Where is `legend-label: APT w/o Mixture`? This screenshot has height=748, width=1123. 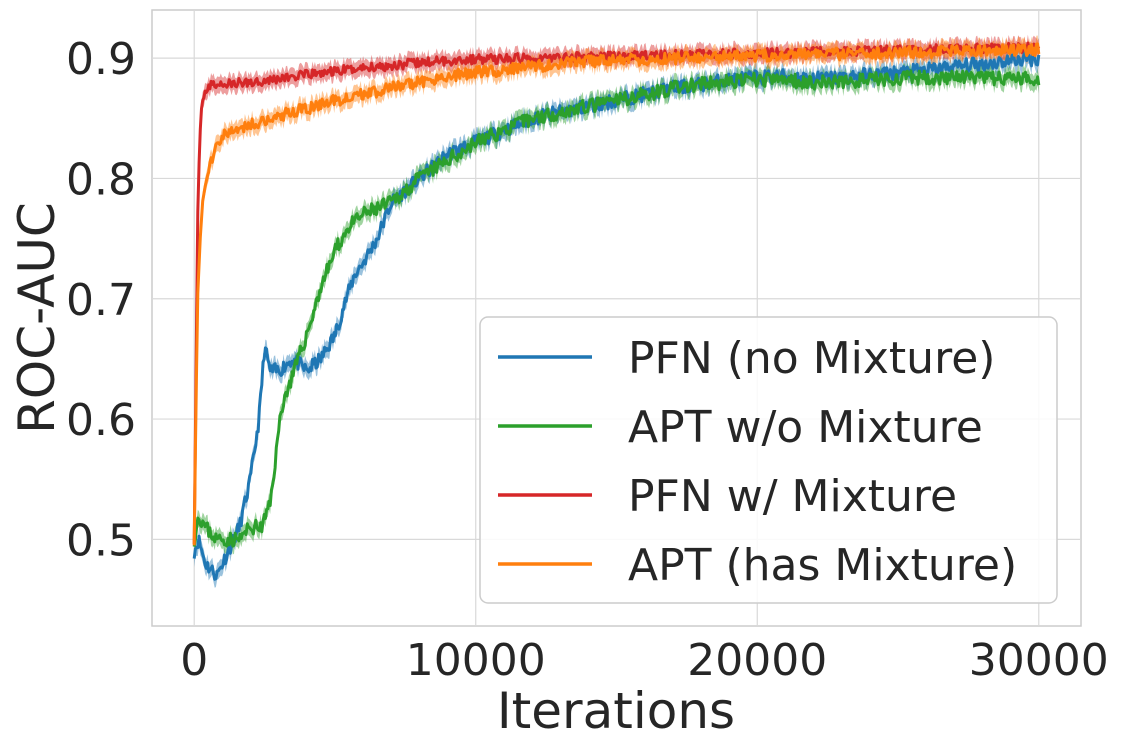 legend-label: APT w/o Mixture is located at coordinates (805, 427).